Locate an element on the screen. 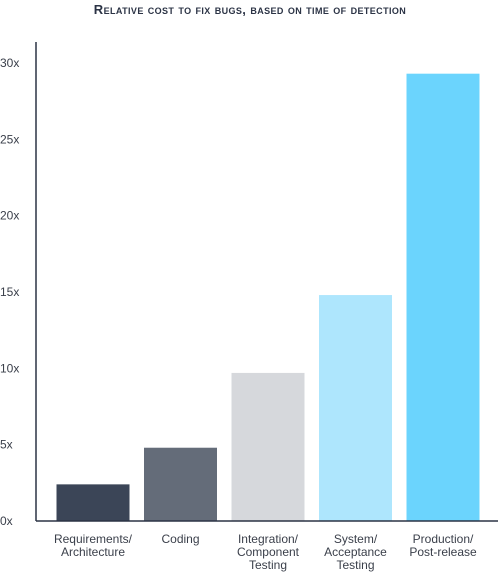 The height and width of the screenshot is (575, 500). y-axis: 0x 5x 10x 15x 20x 25x 30x is located at coordinates (9, 292).